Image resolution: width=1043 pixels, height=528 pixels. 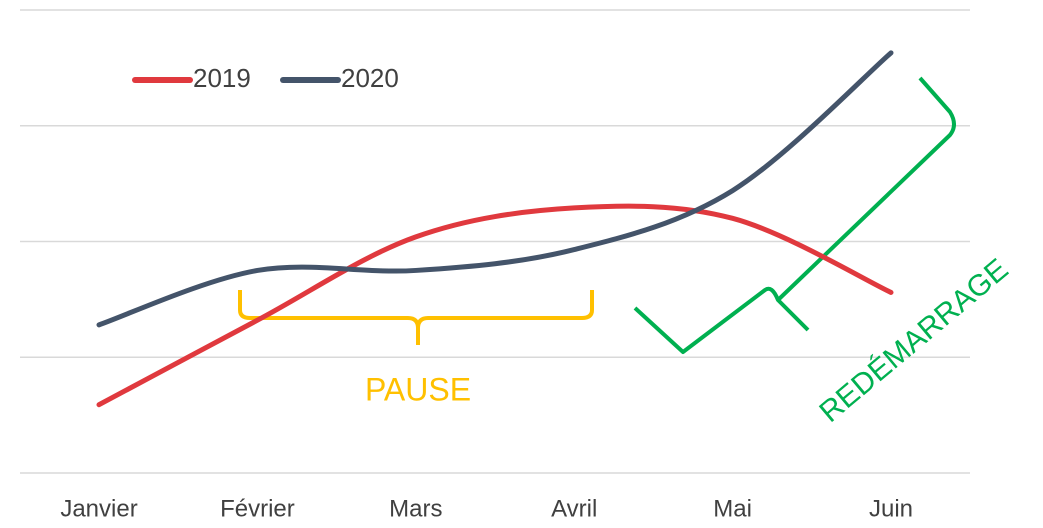 What do you see at coordinates (415, 508) in the screenshot?
I see `x-tick-label: Mars` at bounding box center [415, 508].